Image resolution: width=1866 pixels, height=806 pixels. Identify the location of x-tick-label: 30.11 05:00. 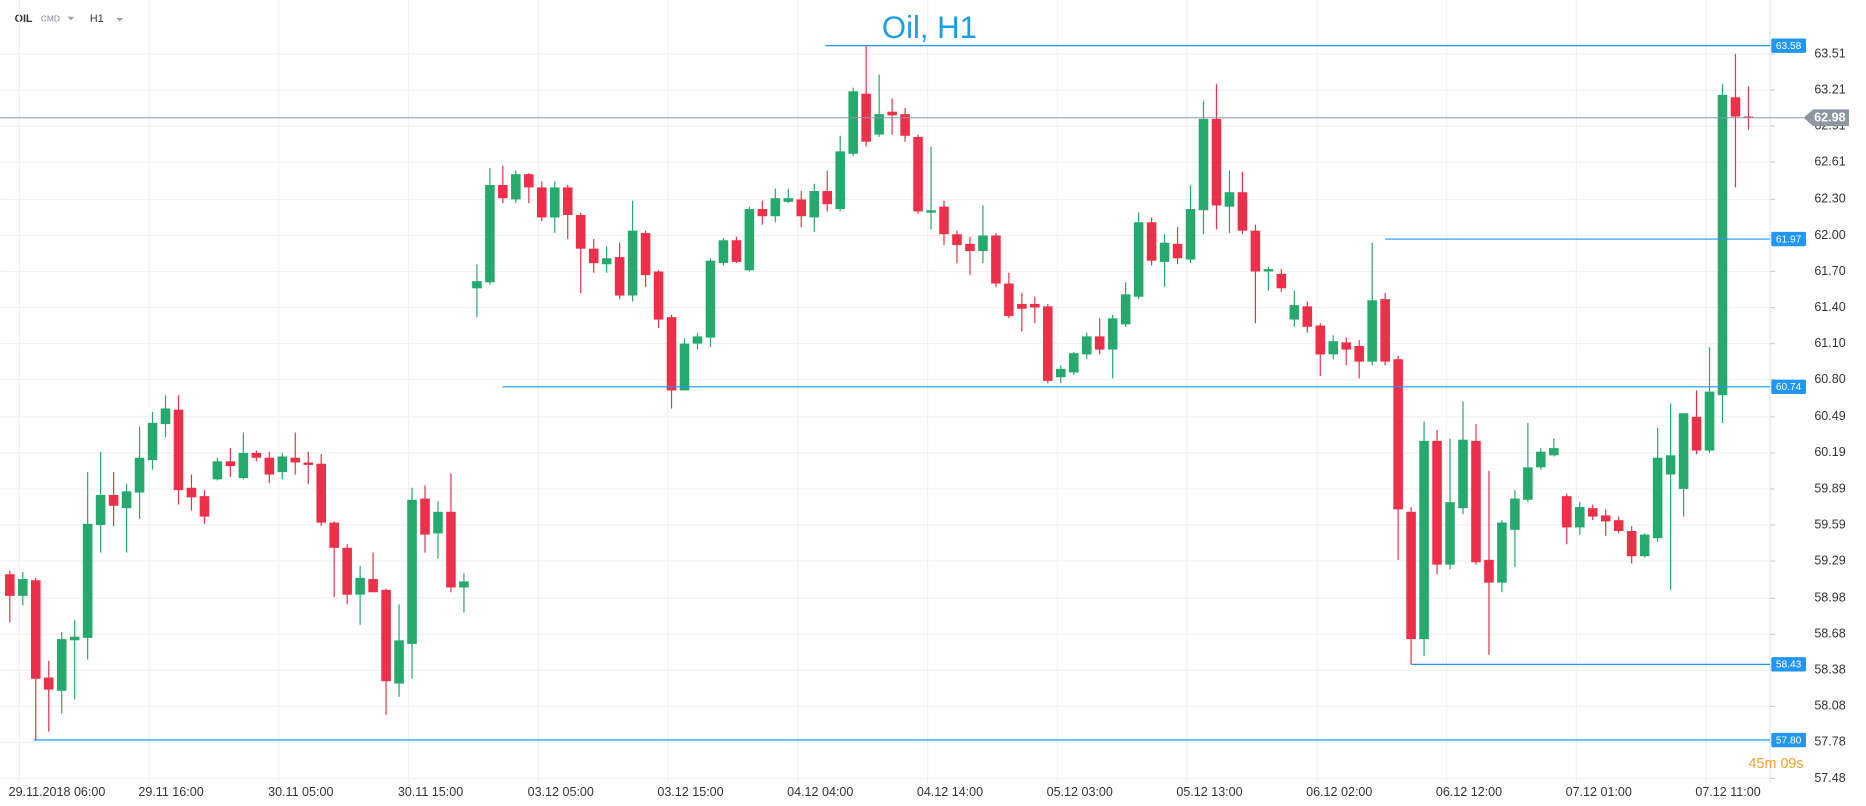
(300, 792).